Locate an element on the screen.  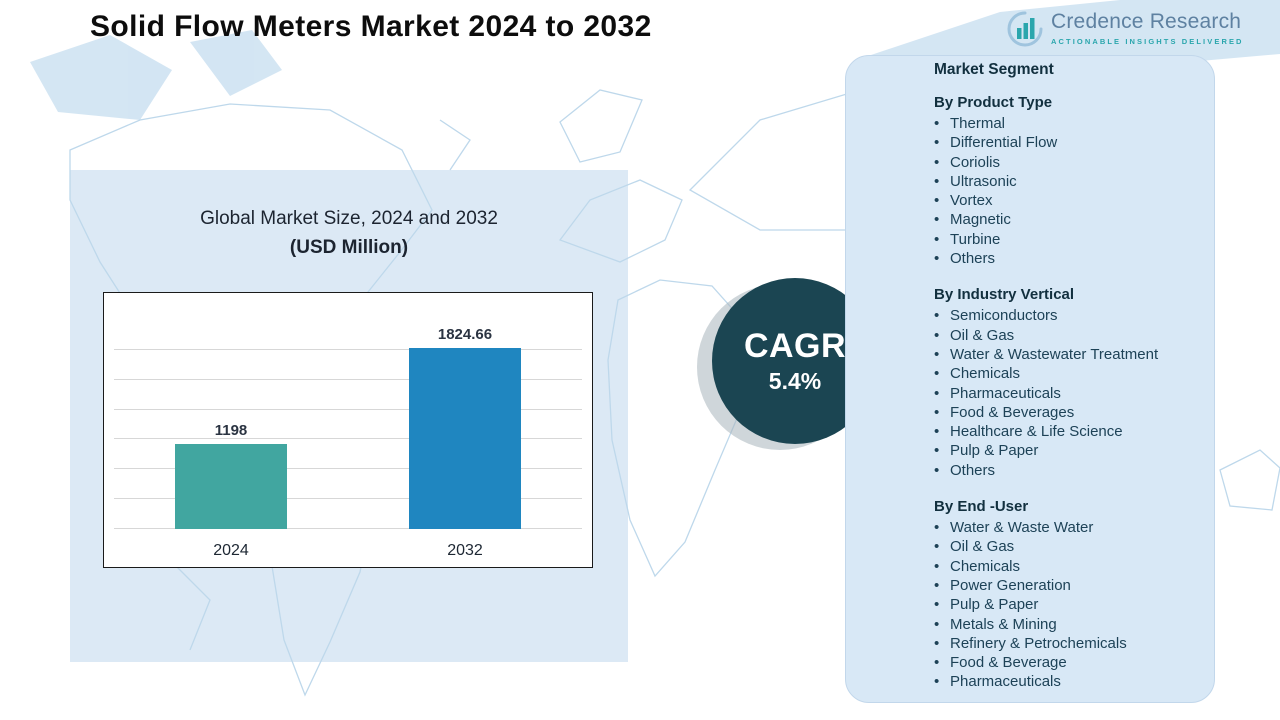
segment-item: • Turbine is located at coordinates (1066, 239).